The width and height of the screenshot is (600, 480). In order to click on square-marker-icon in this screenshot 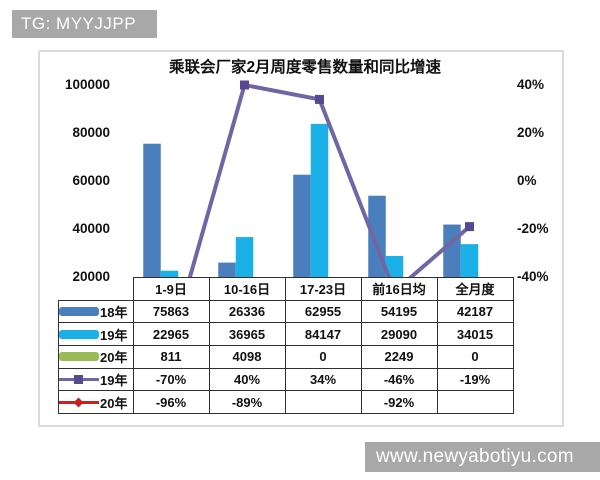, I will do `click(78, 379)`.